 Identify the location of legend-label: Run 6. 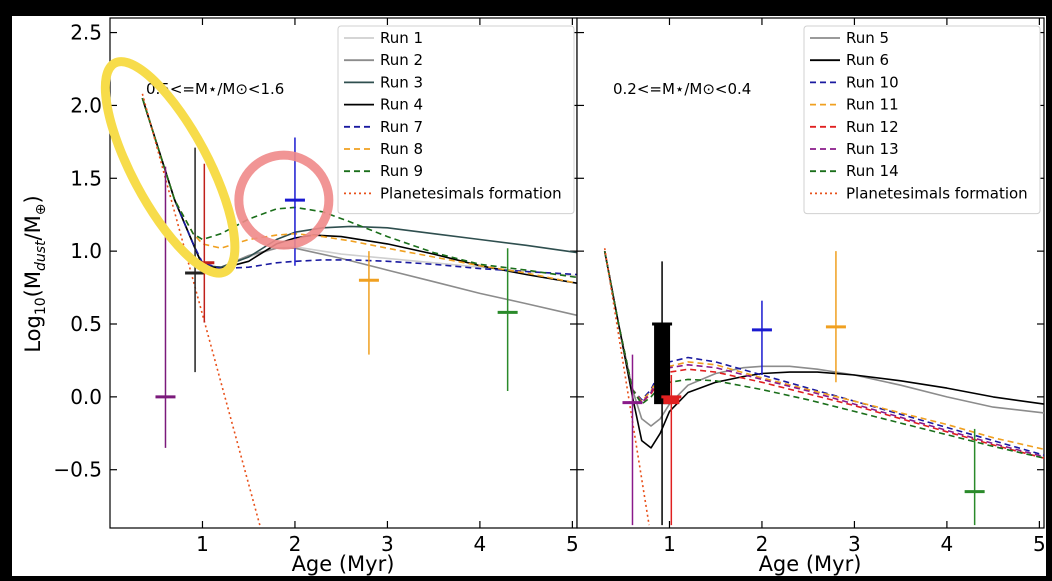
(867, 60).